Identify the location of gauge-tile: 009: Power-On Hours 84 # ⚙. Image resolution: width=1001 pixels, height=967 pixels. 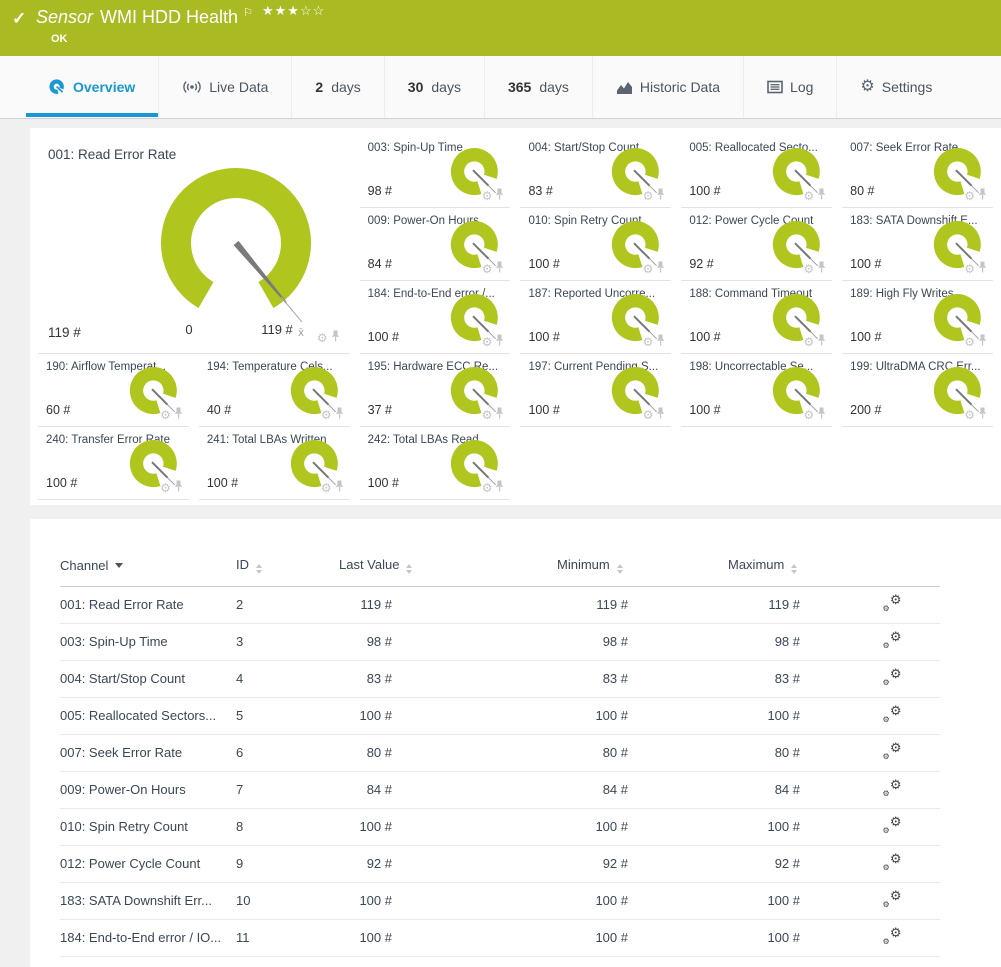
(435, 244).